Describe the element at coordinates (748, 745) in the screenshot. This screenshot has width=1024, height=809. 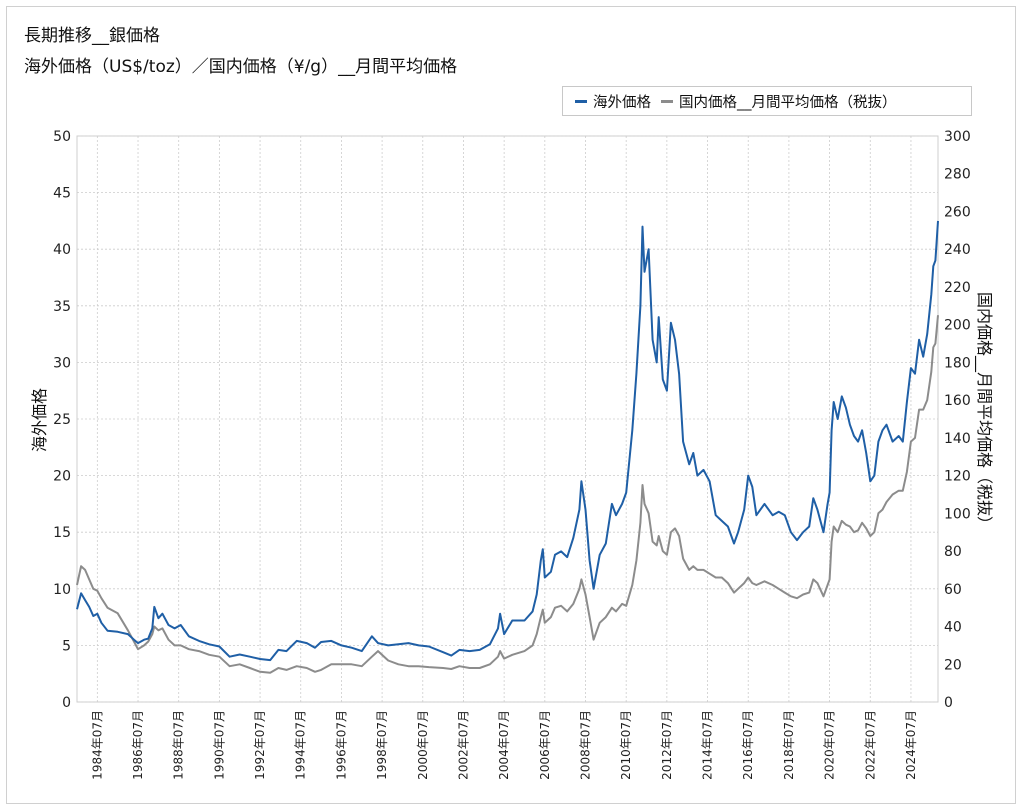
I see `x-tick-label: 2016年07月` at that location.